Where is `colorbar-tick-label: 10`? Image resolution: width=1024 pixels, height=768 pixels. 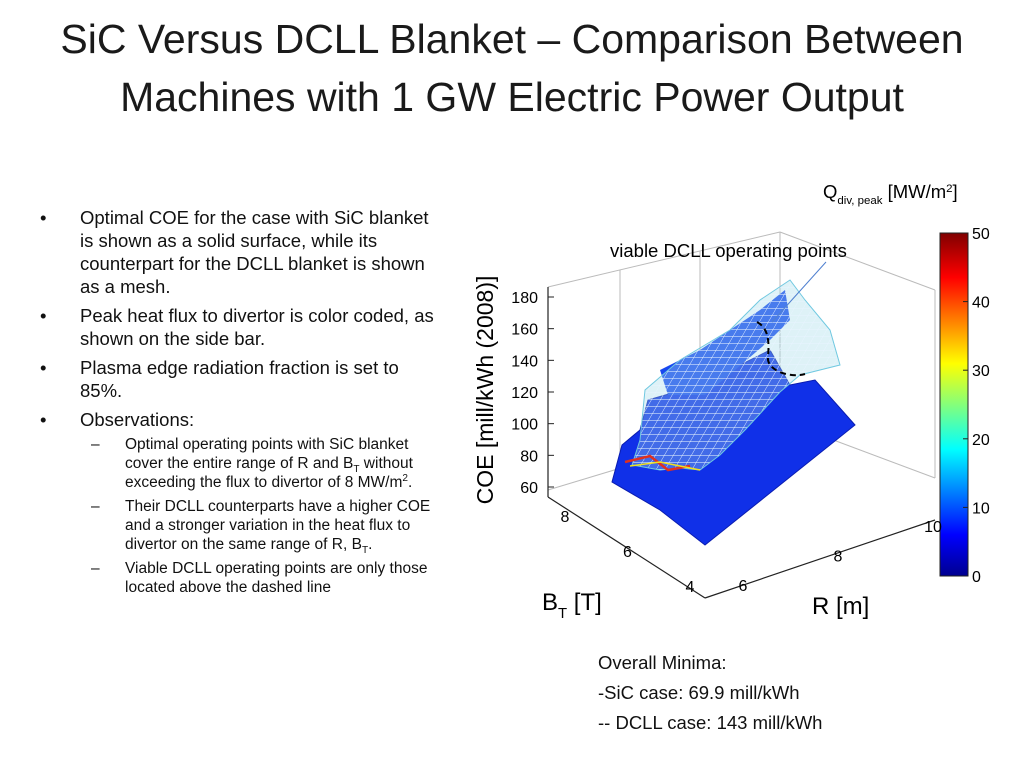
colorbar-tick-label: 10 is located at coordinates (981, 508).